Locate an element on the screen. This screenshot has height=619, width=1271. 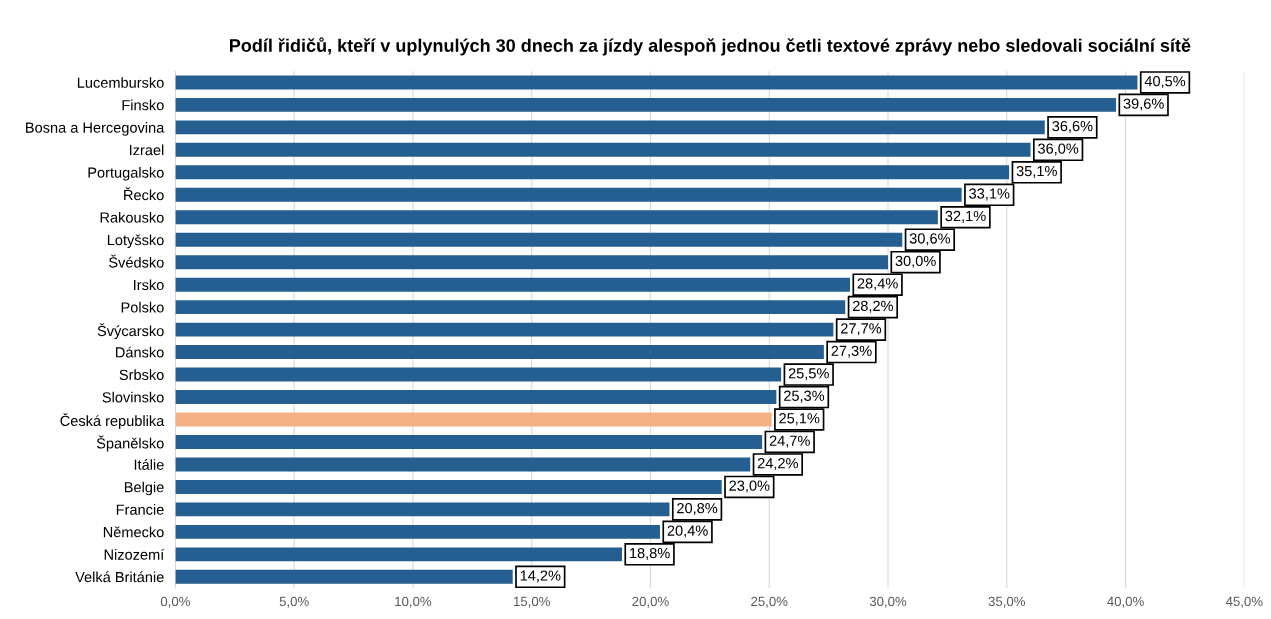
y-tick-label: Řecko is located at coordinates (144, 194).